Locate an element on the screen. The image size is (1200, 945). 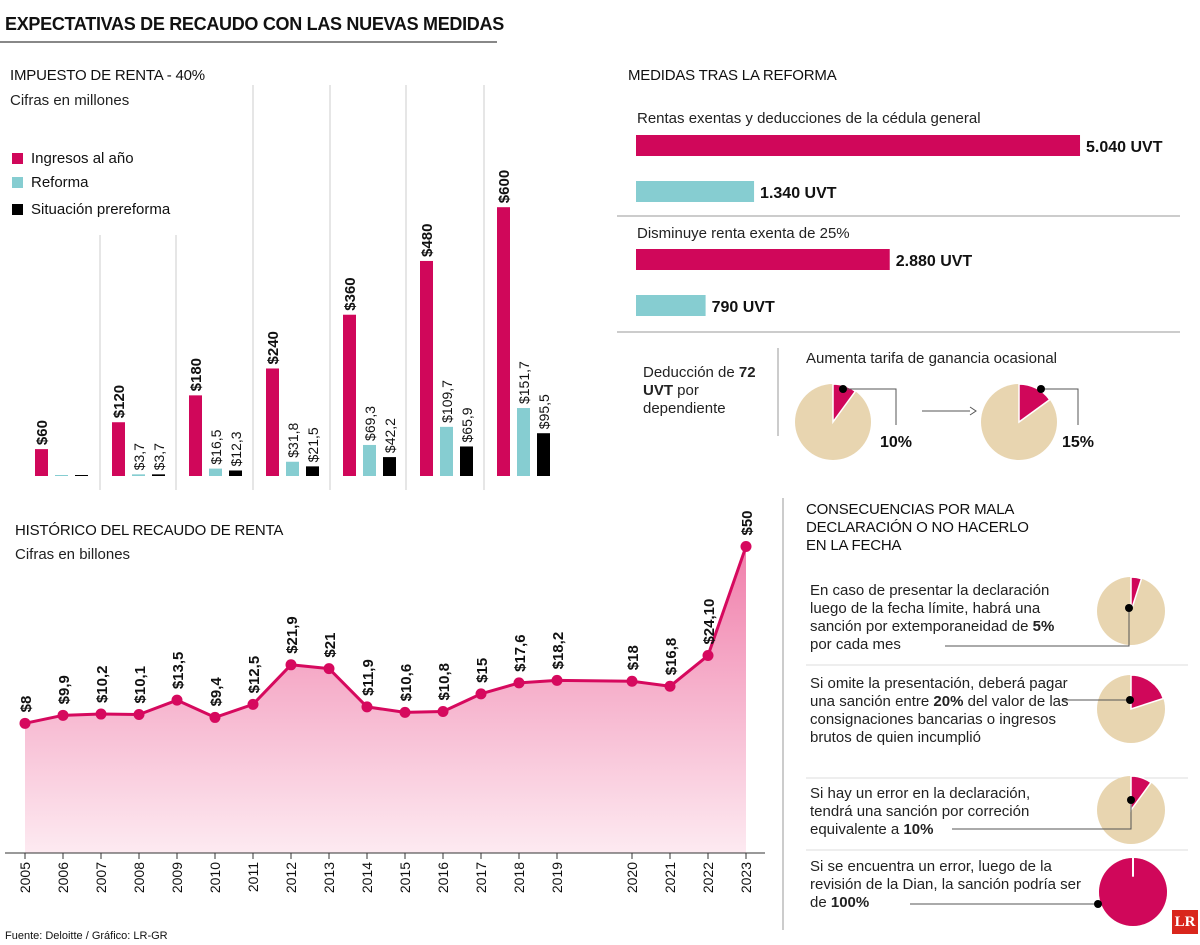
bar-value-label: $3,7 is located at coordinates (159, 456).